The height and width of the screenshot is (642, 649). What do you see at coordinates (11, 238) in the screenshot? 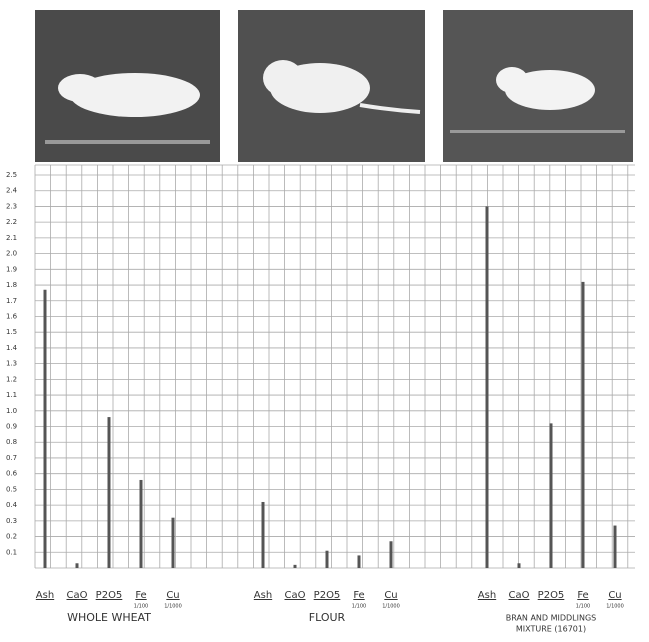
I see `y-tick-label: 2.1` at bounding box center [11, 238].